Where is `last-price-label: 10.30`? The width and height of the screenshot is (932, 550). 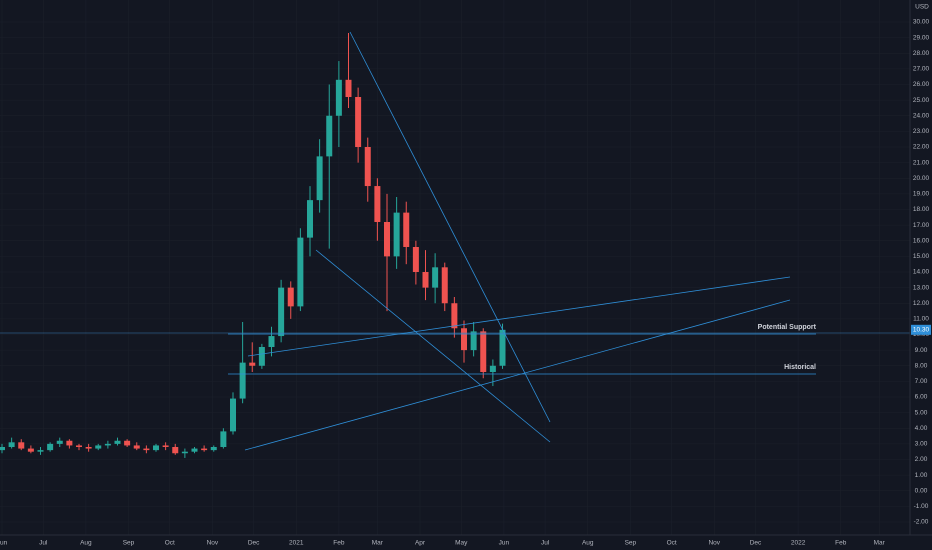
last-price-label: 10.30 is located at coordinates (921, 330).